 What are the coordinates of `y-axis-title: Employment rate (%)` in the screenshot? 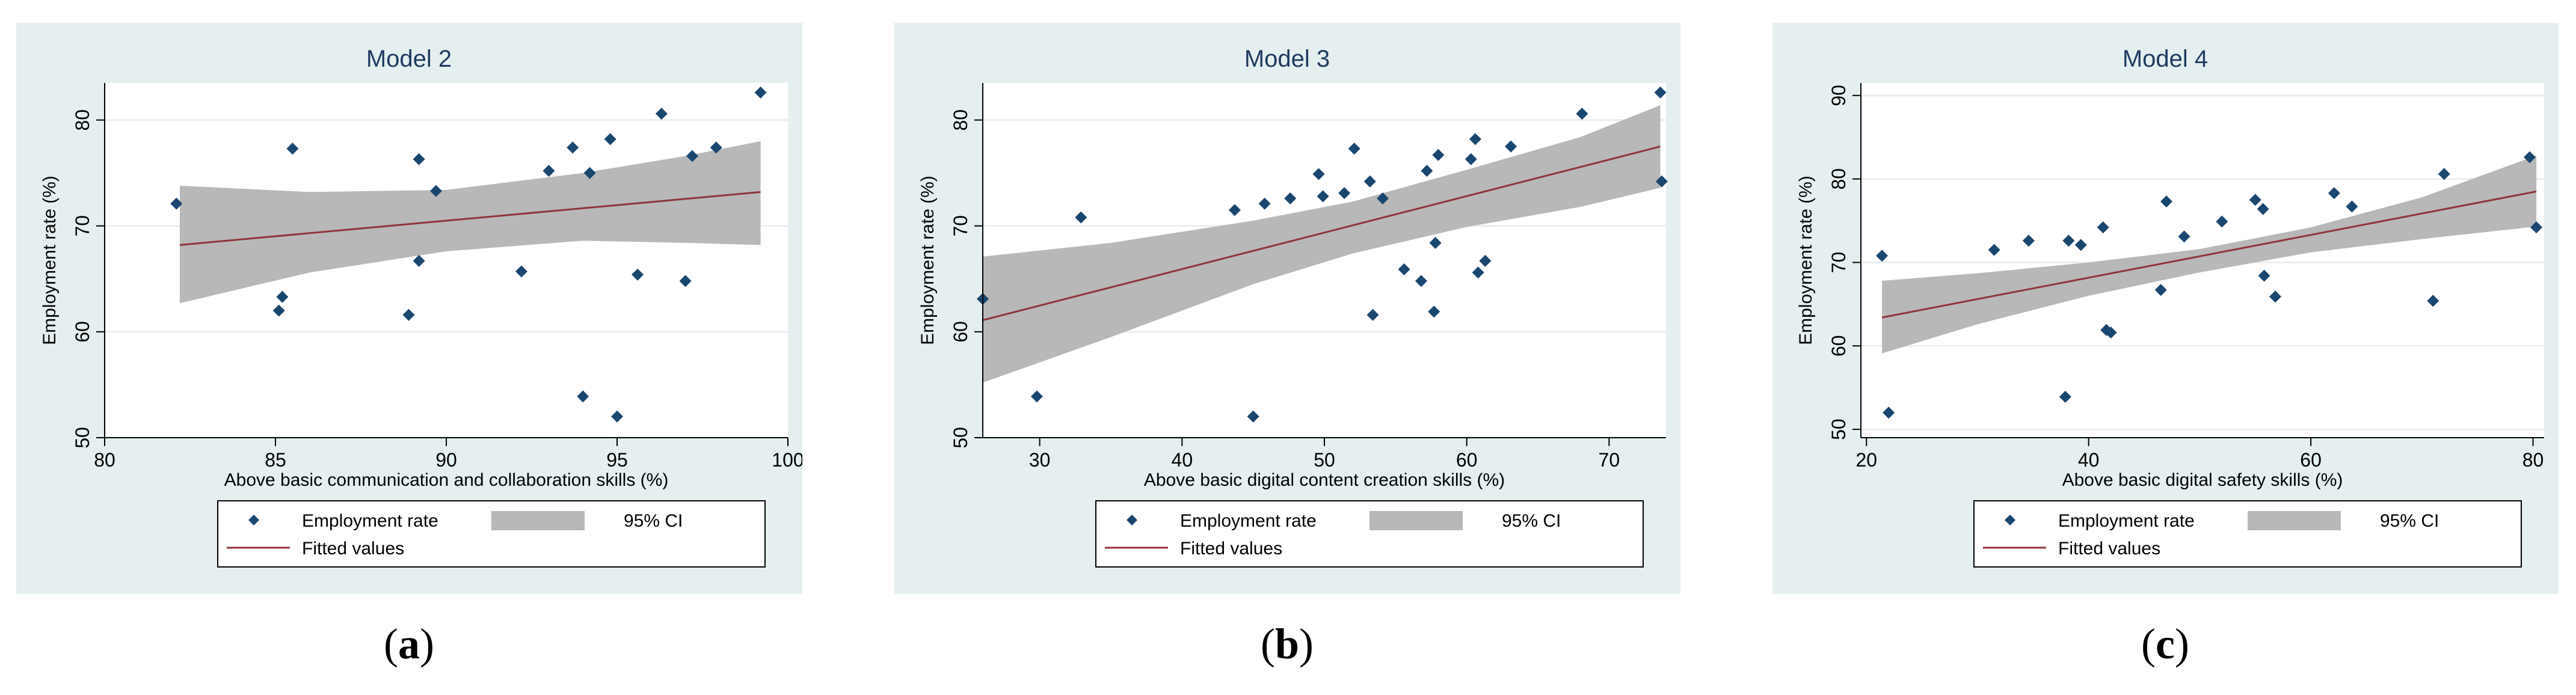 It's located at (50, 261).